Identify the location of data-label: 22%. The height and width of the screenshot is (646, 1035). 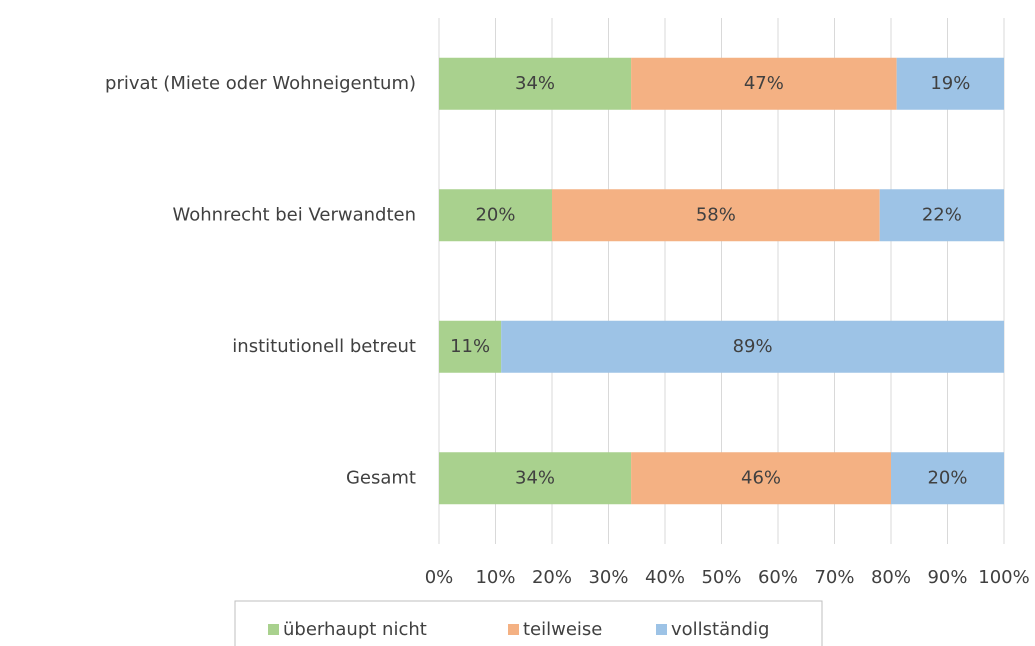
(942, 214).